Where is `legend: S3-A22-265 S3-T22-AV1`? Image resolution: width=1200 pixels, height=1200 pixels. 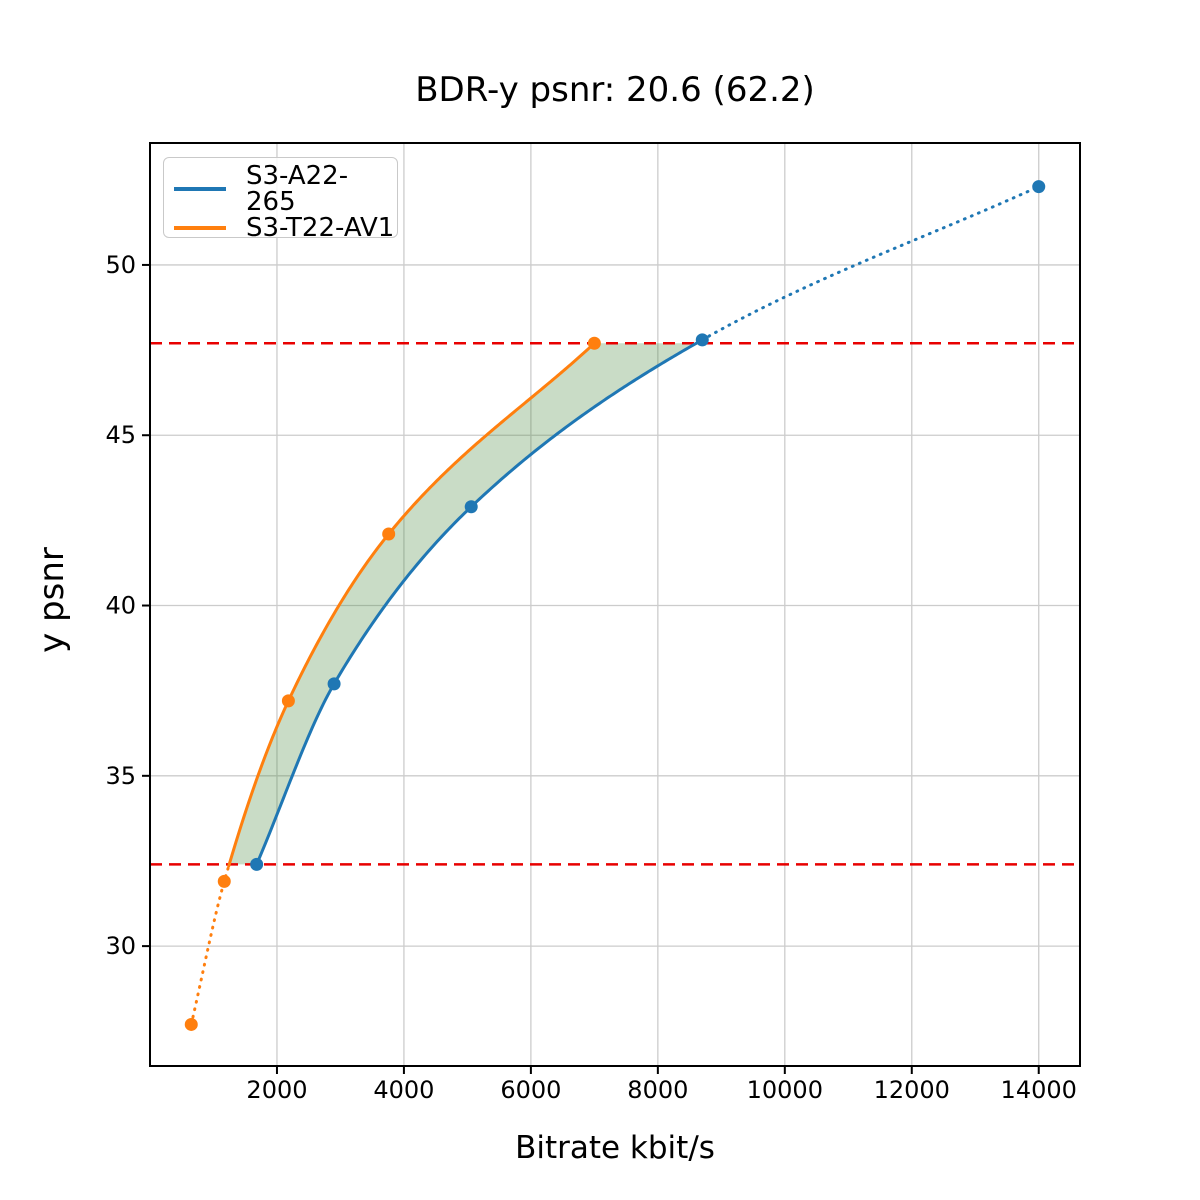
legend: S3-A22-265 S3-T22-AV1 is located at coordinates (280, 199).